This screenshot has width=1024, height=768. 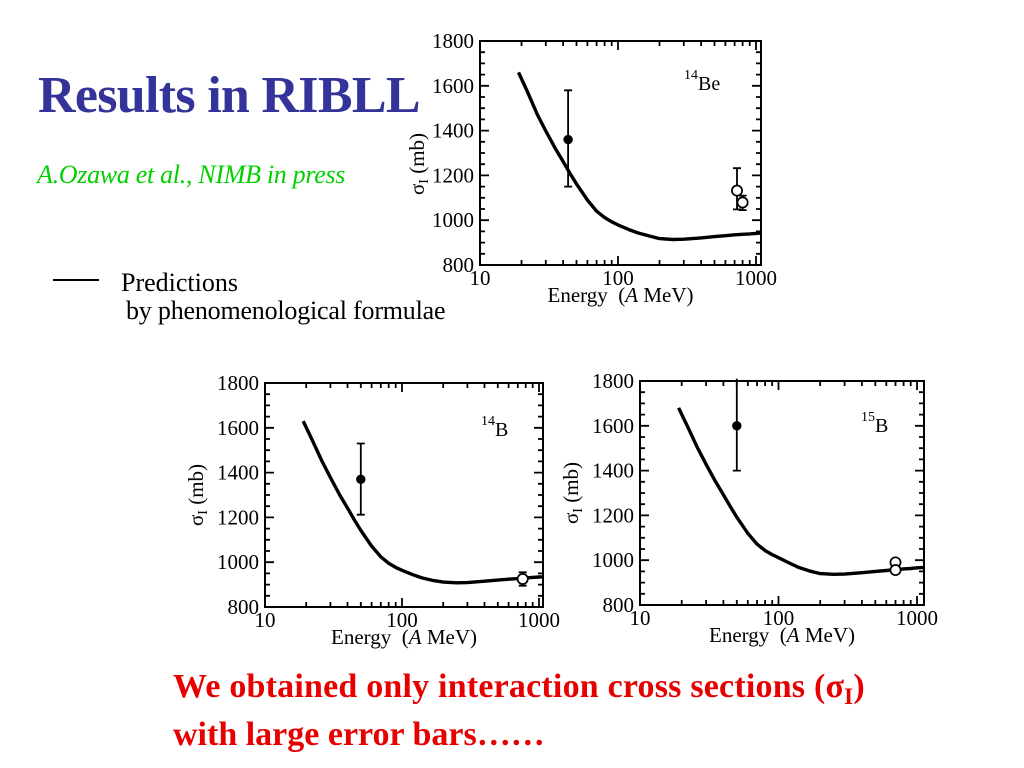 I want to click on svg-text: 15B, so click(x=874, y=423).